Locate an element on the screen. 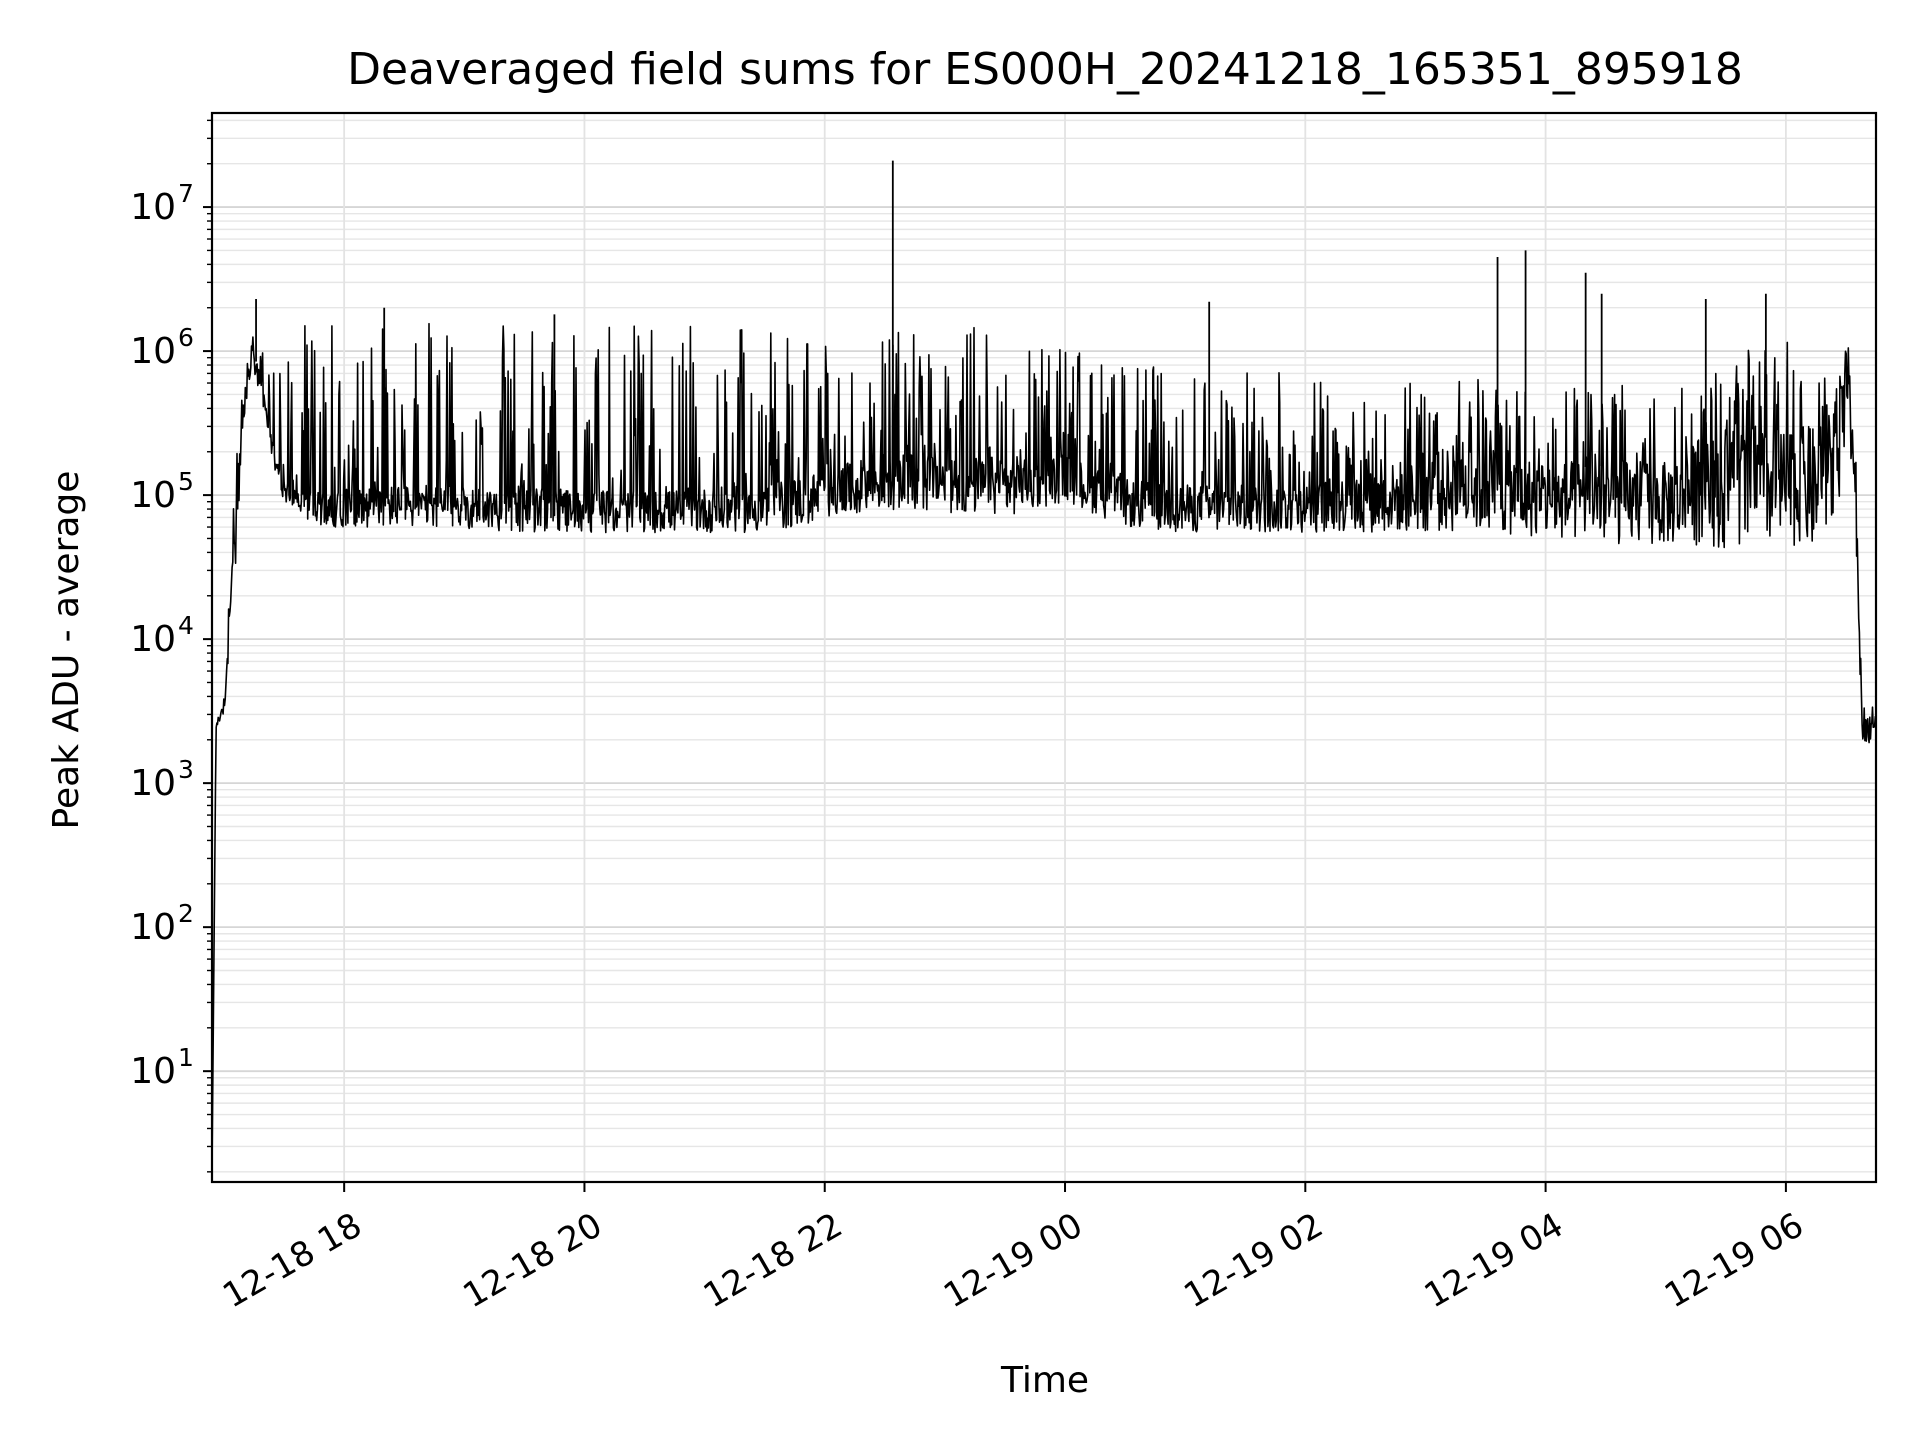 The width and height of the screenshot is (1920, 1440). y-tick-label: 10 4 is located at coordinates (162, 635).